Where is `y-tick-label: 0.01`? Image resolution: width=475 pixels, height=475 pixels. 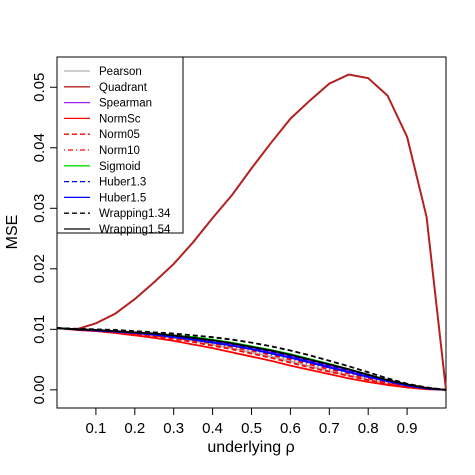 y-tick-label: 0.01 is located at coordinates (39, 329).